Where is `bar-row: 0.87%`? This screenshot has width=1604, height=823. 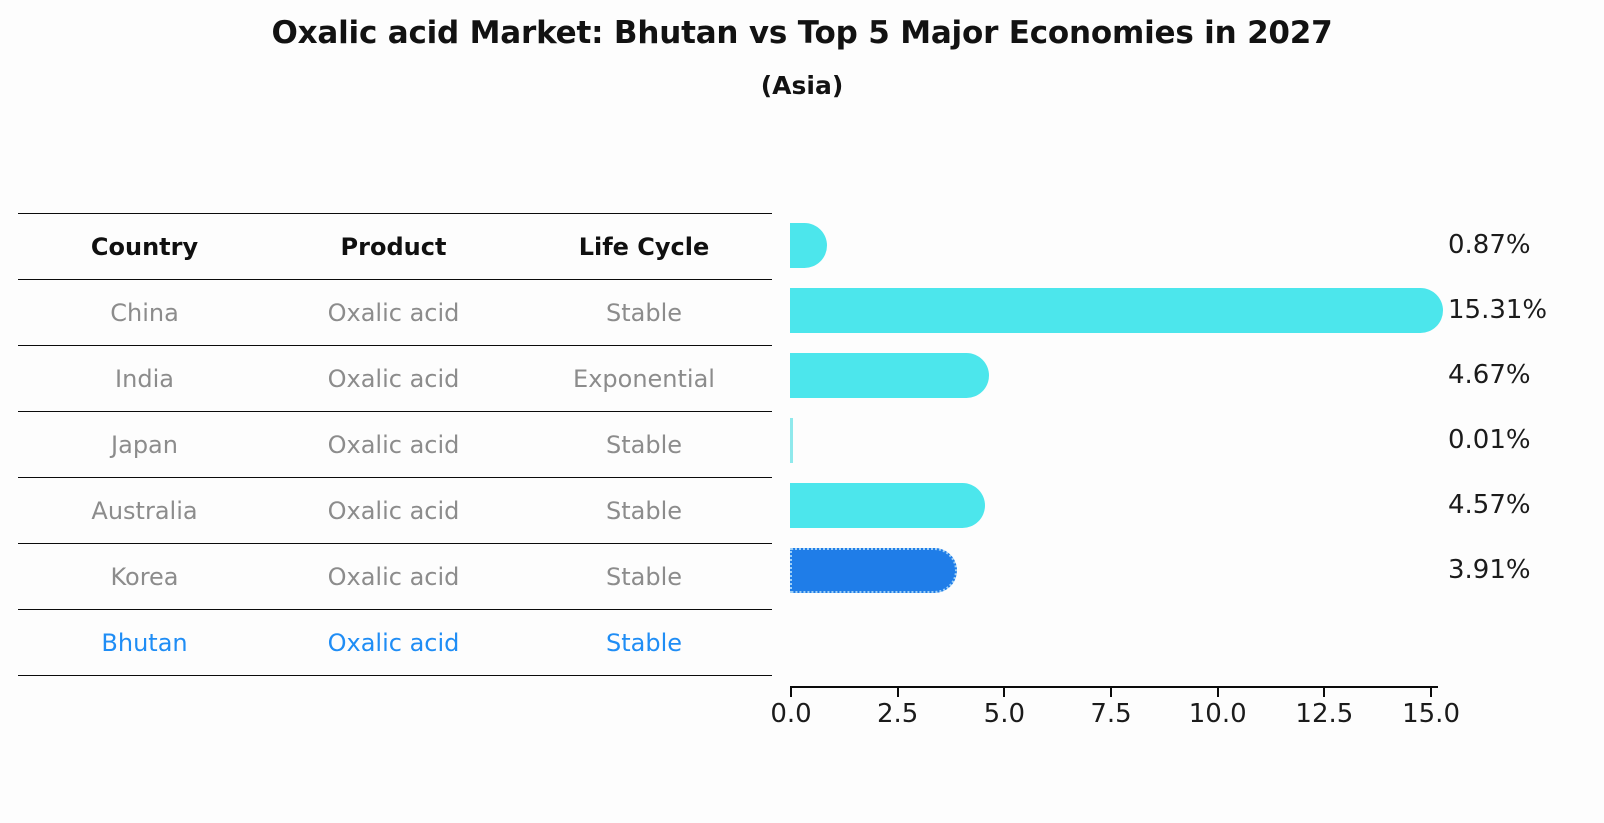 bar-row: 0.87% is located at coordinates (1197, 245).